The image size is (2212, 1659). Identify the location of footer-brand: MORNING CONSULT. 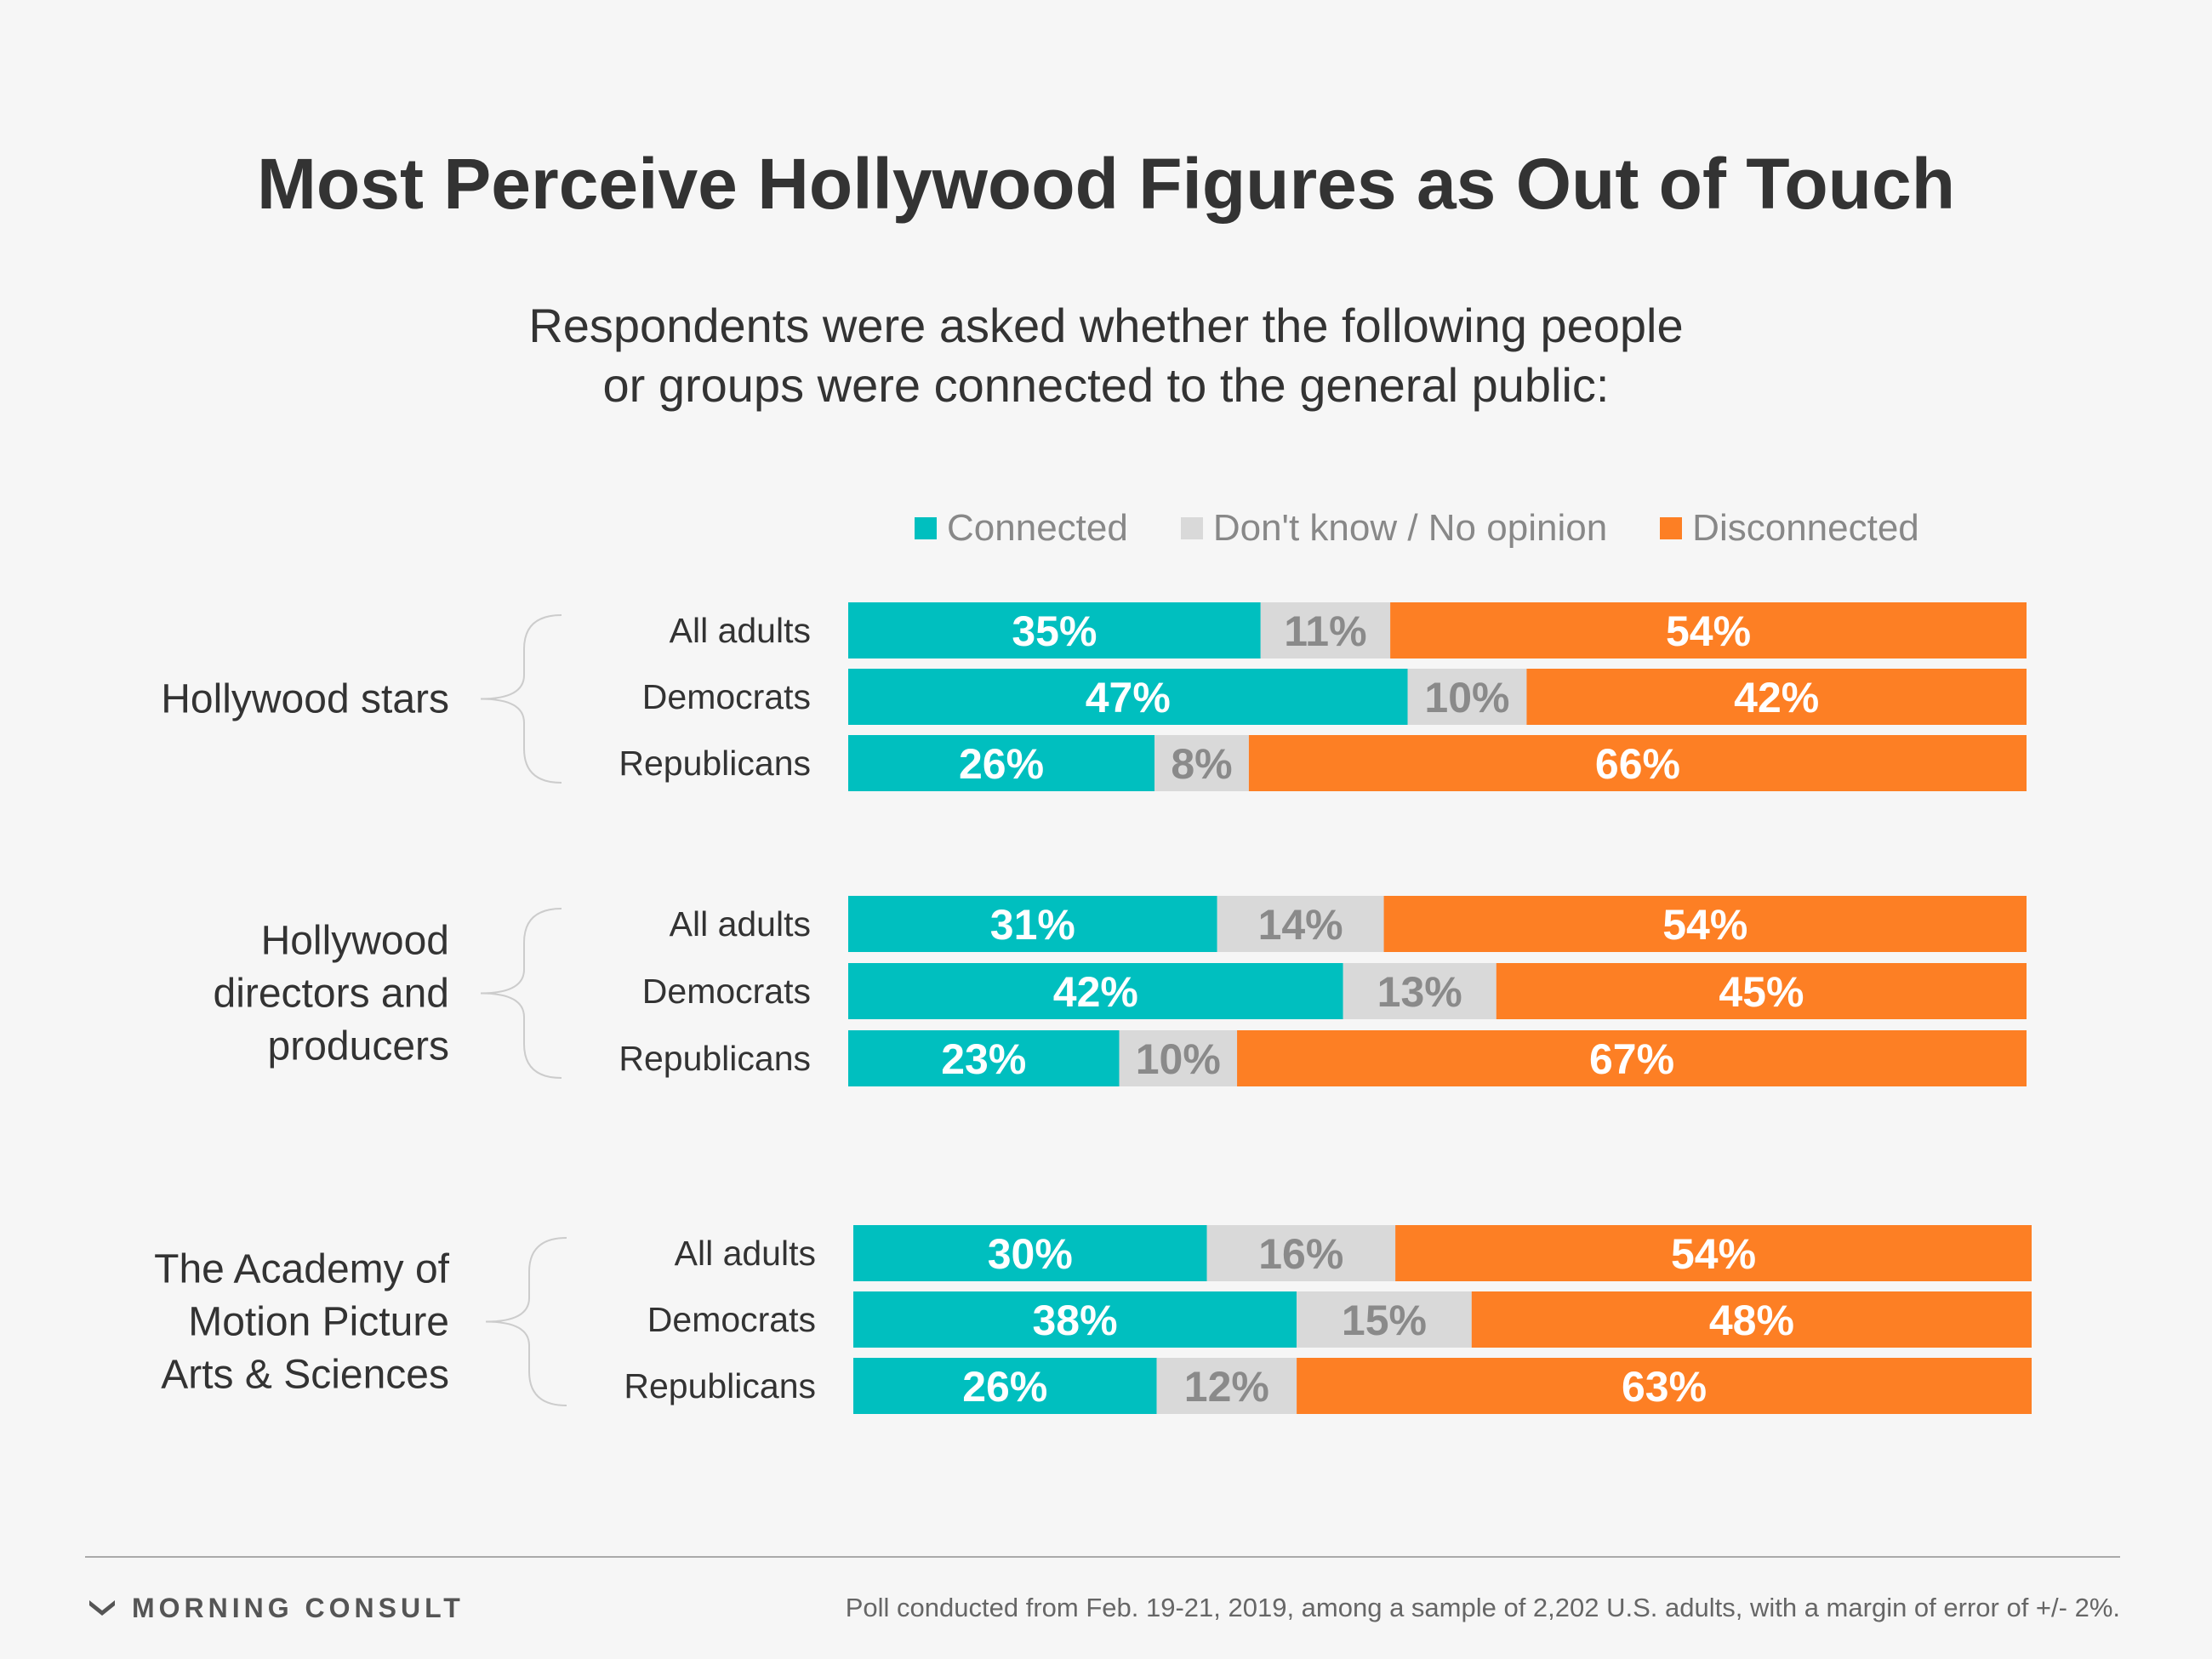
(276, 1608).